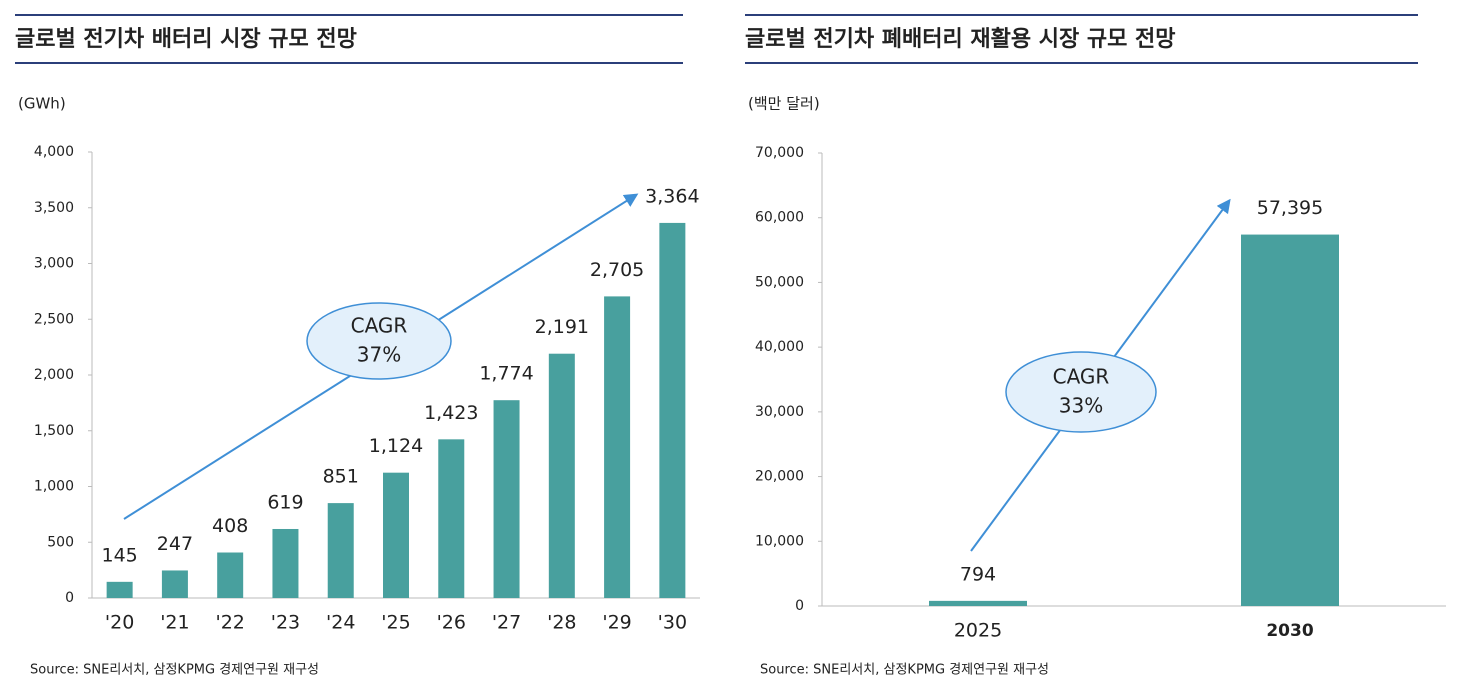 The image size is (1466, 697). I want to click on y-tick-label: 60,000, so click(779, 218).